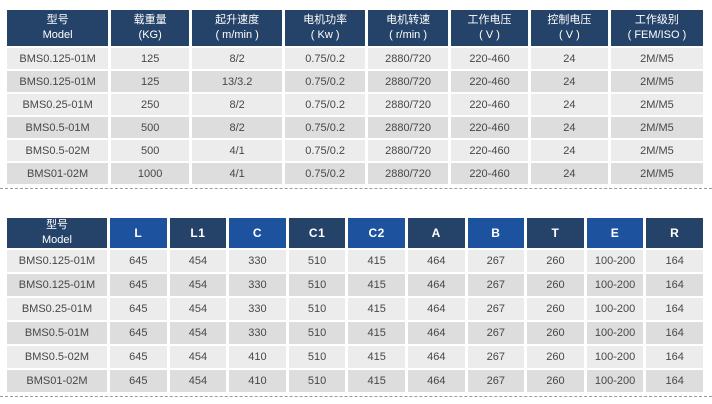 The height and width of the screenshot is (404, 712). Describe the element at coordinates (356, 188) in the screenshot. I see `dashed-divider-top-table` at that location.